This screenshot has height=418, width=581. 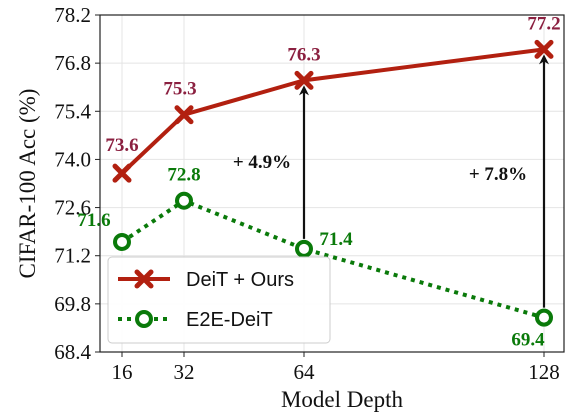 I want to click on y-tick-label: 75.4, so click(x=72, y=111).